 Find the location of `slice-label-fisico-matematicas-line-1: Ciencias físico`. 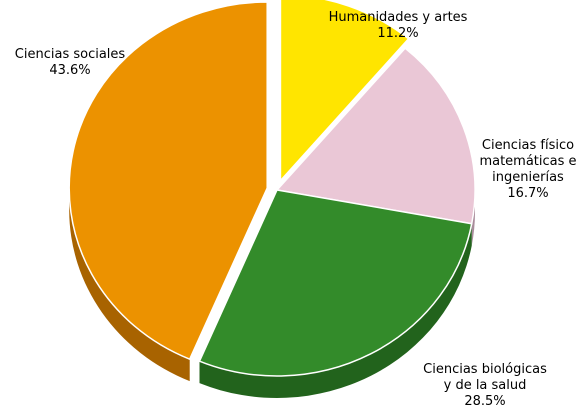

slice-label-fisico-matematicas-line-1: Ciencias físico is located at coordinates (528, 145).